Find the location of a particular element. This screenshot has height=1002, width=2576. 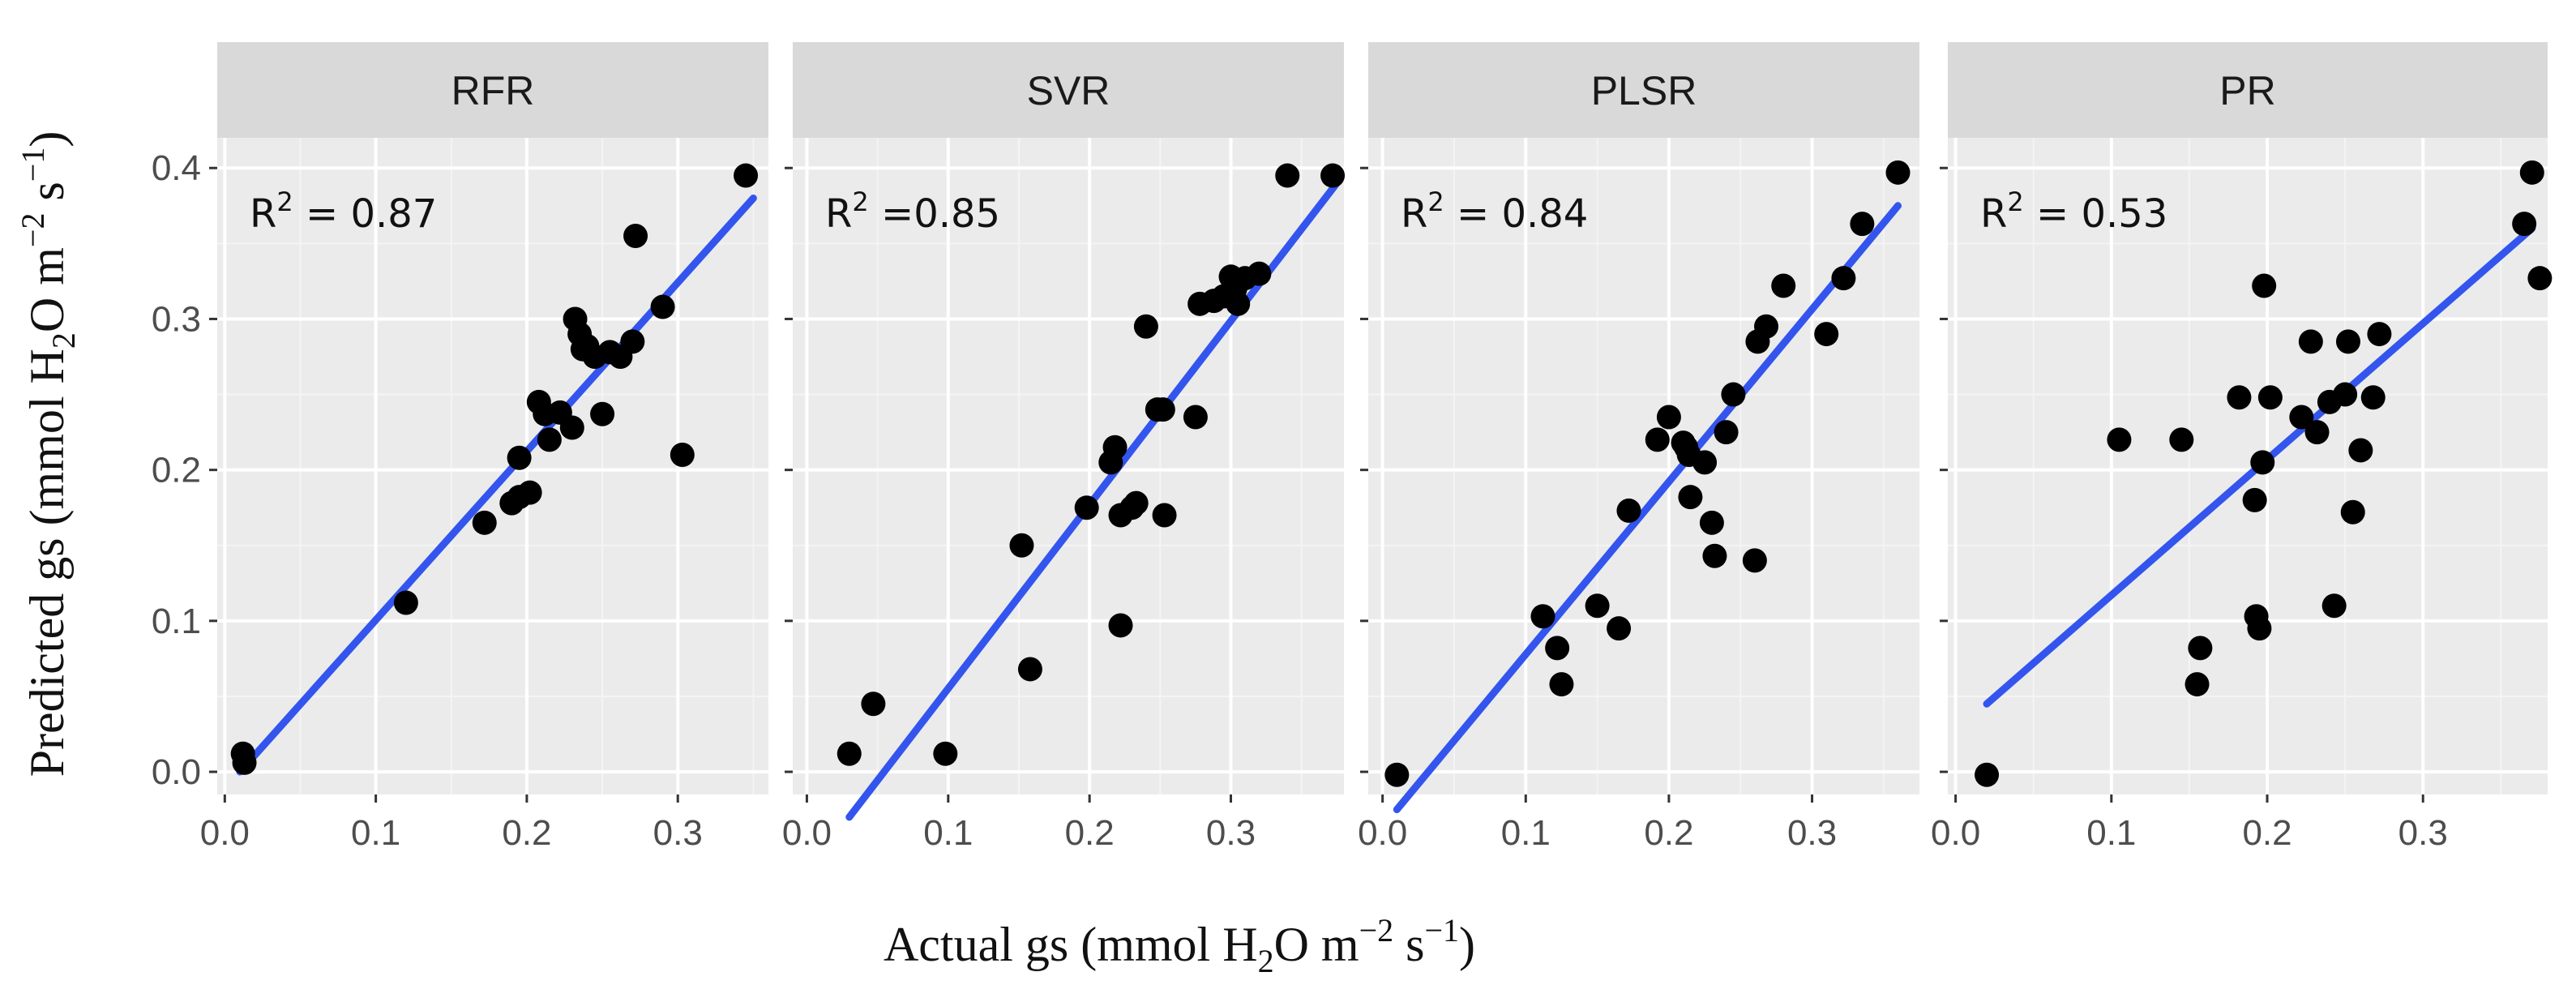

panel-background-svr is located at coordinates (1068, 466).